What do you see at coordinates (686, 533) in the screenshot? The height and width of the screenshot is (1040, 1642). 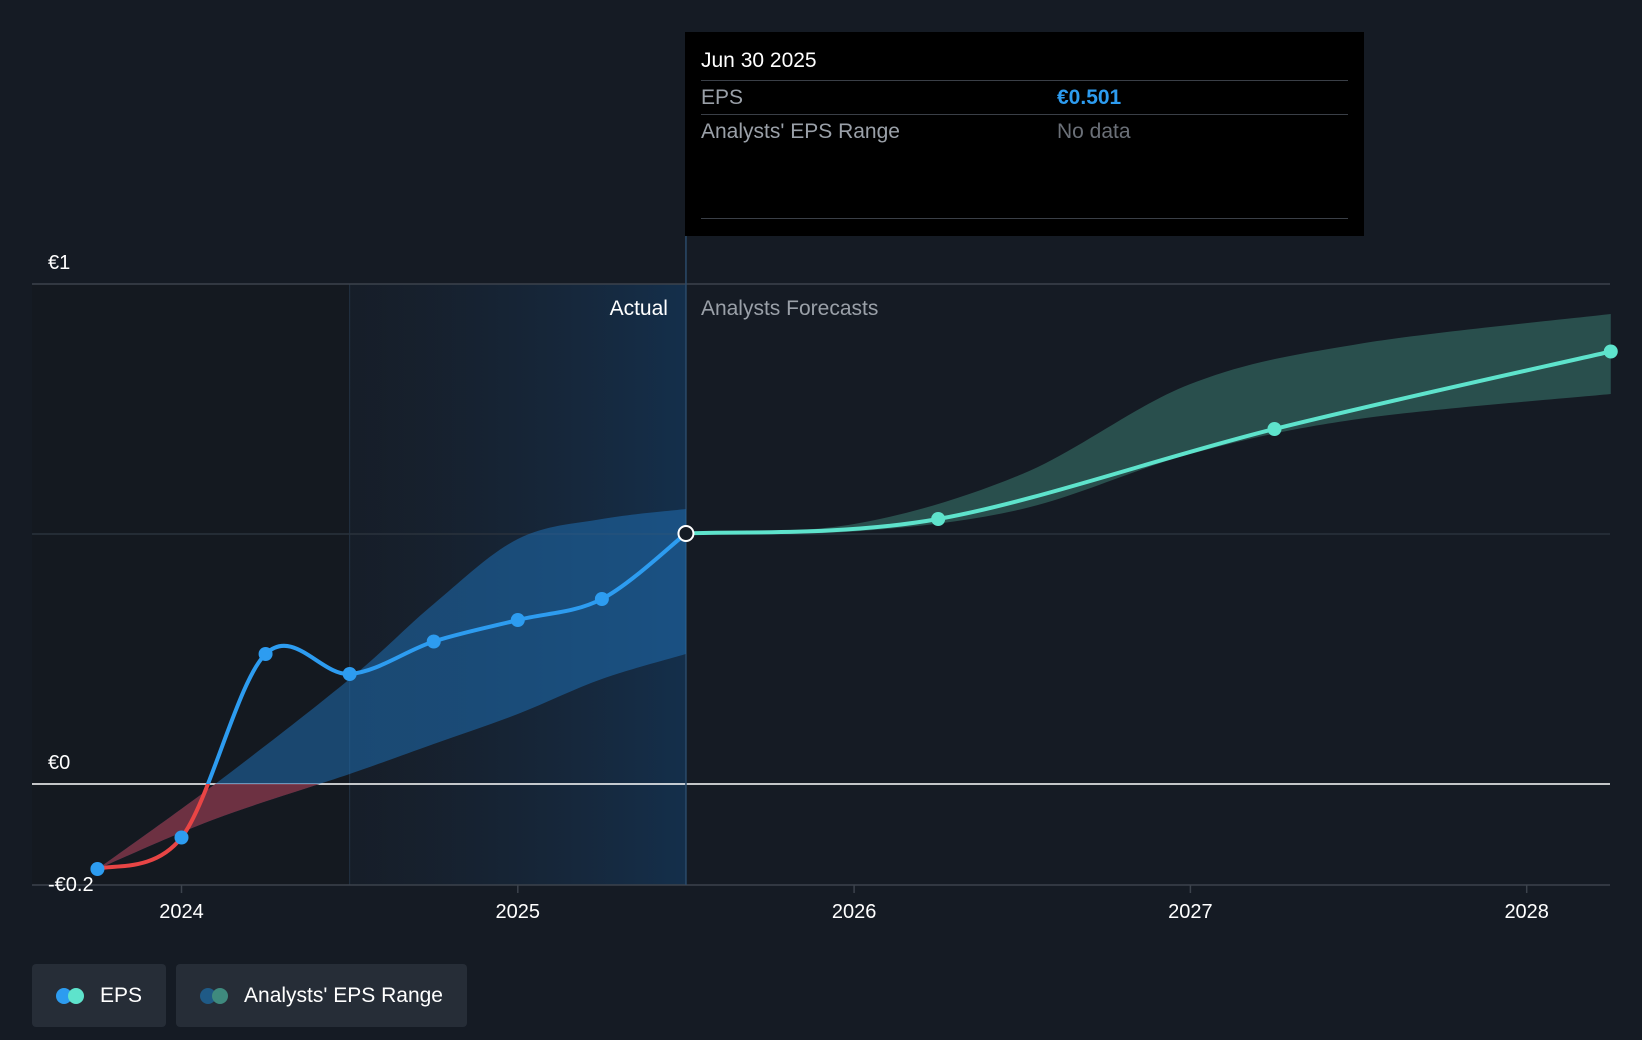 I see `selected-eps-point` at bounding box center [686, 533].